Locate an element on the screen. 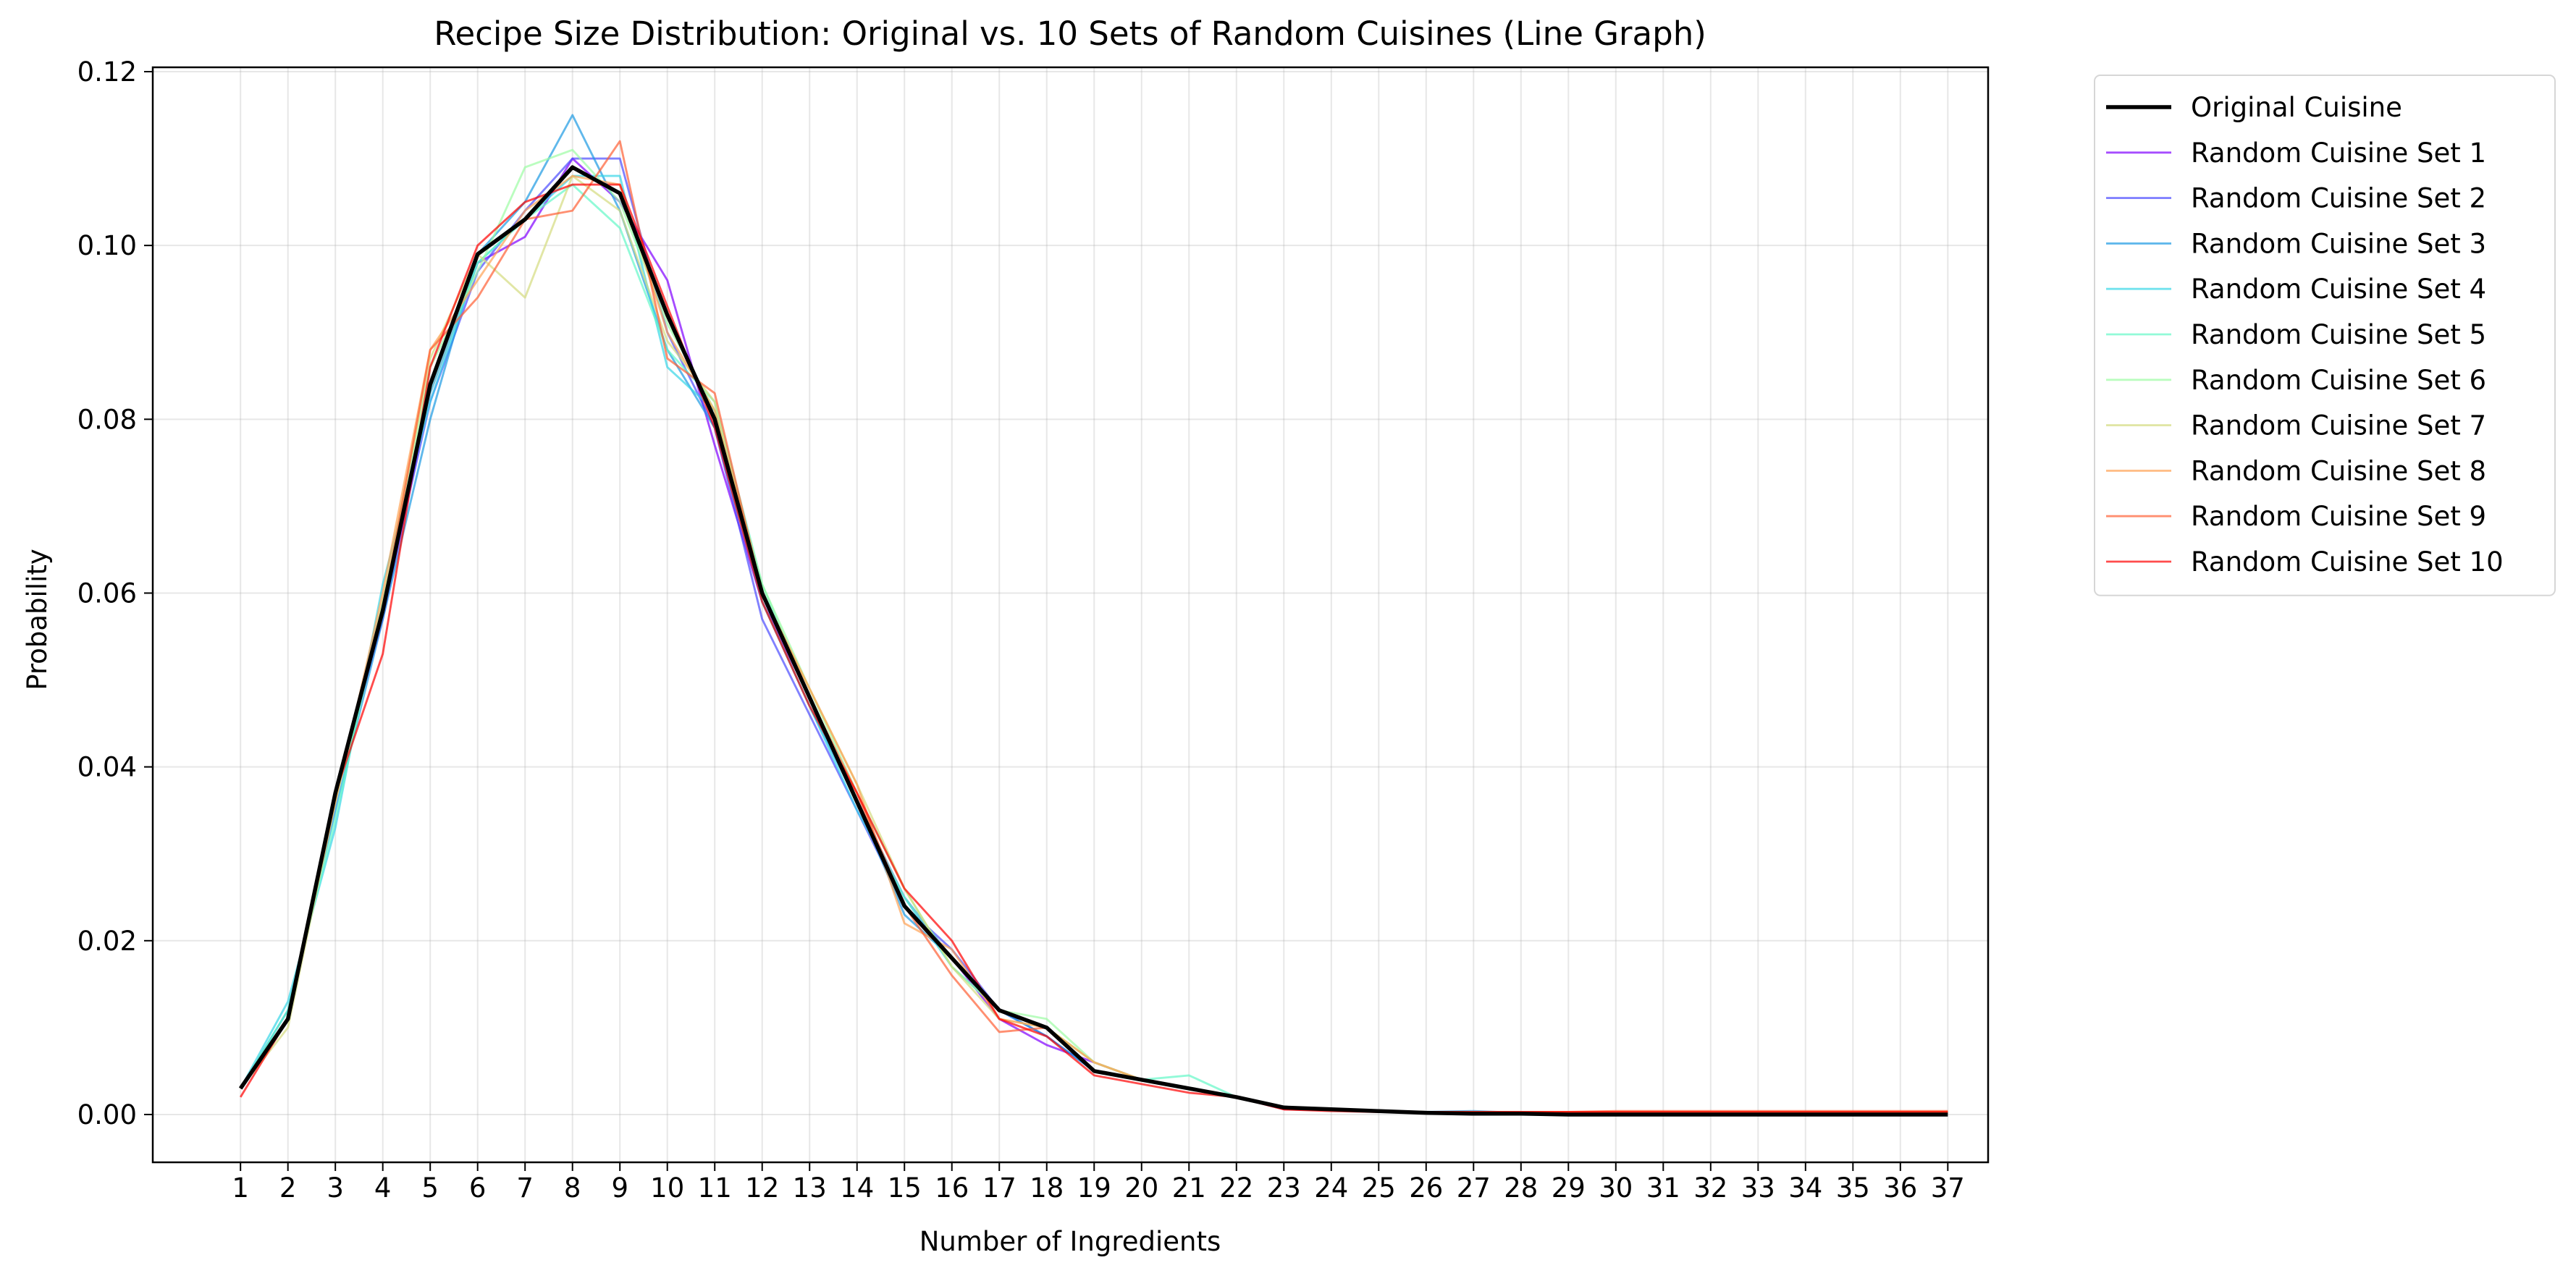  x-tick-label: 29 is located at coordinates (1569, 1188).